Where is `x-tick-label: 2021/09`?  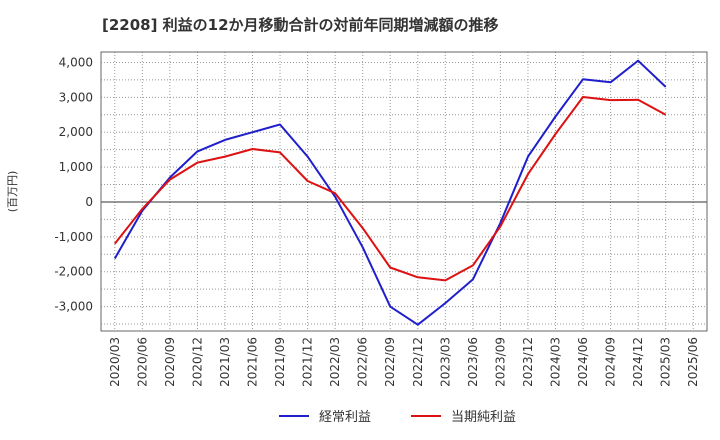 x-tick-label: 2021/09 is located at coordinates (280, 362).